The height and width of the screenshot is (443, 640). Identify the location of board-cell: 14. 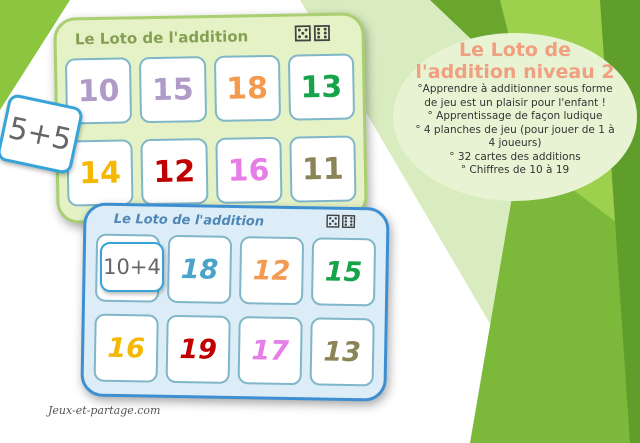
(100, 173).